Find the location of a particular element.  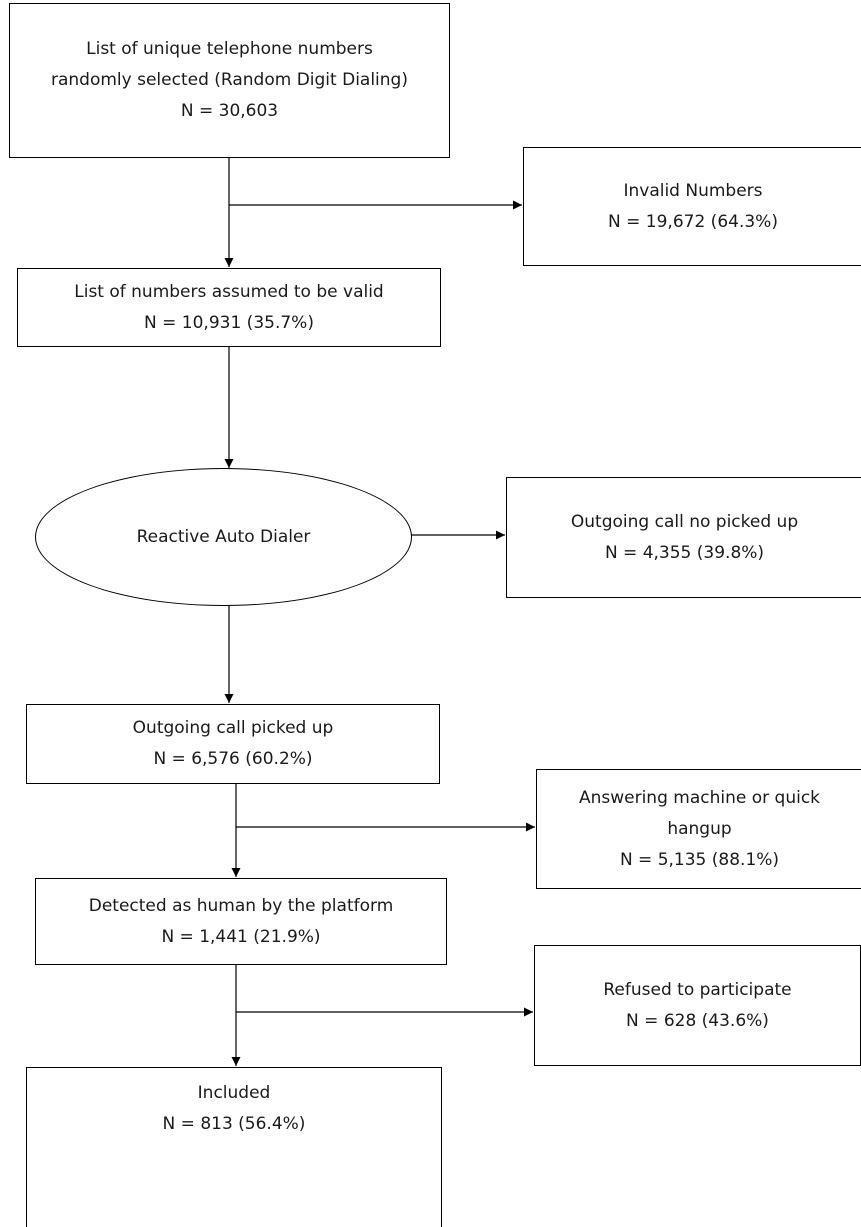

box-selected-line2: randomly selected (Random Digit Dialing) is located at coordinates (229, 80).